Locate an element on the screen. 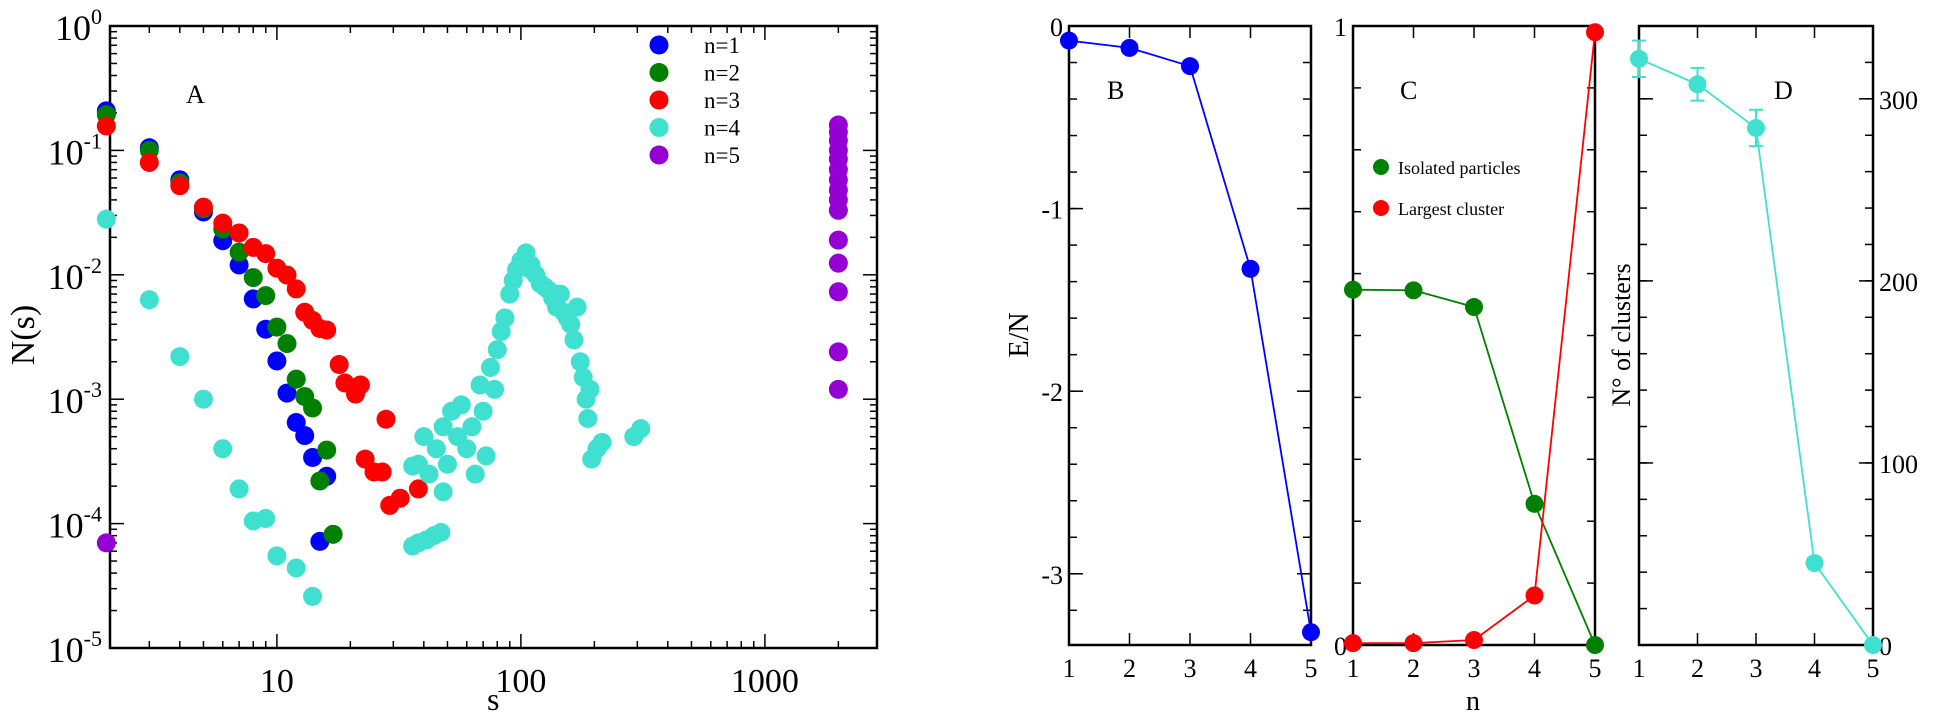  panel-b-letter: B is located at coordinates (1115, 90).